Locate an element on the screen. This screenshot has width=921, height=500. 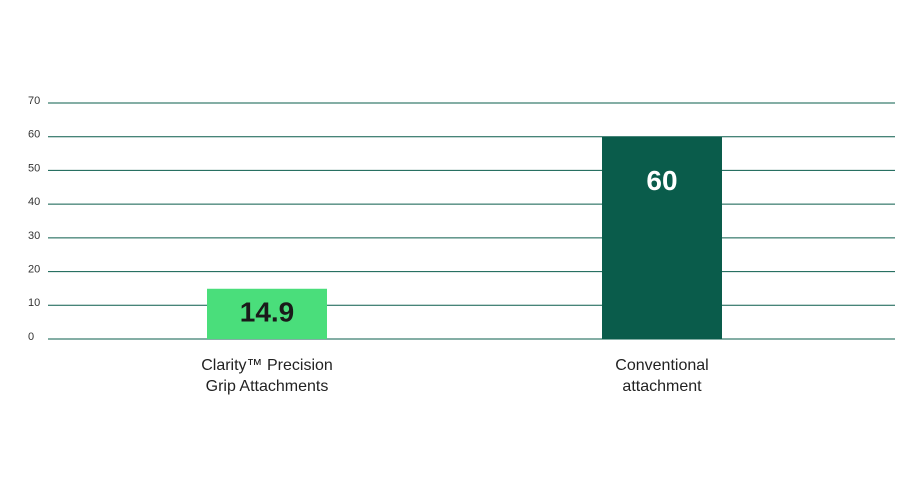
y-tick-label: 60 is located at coordinates (34, 135).